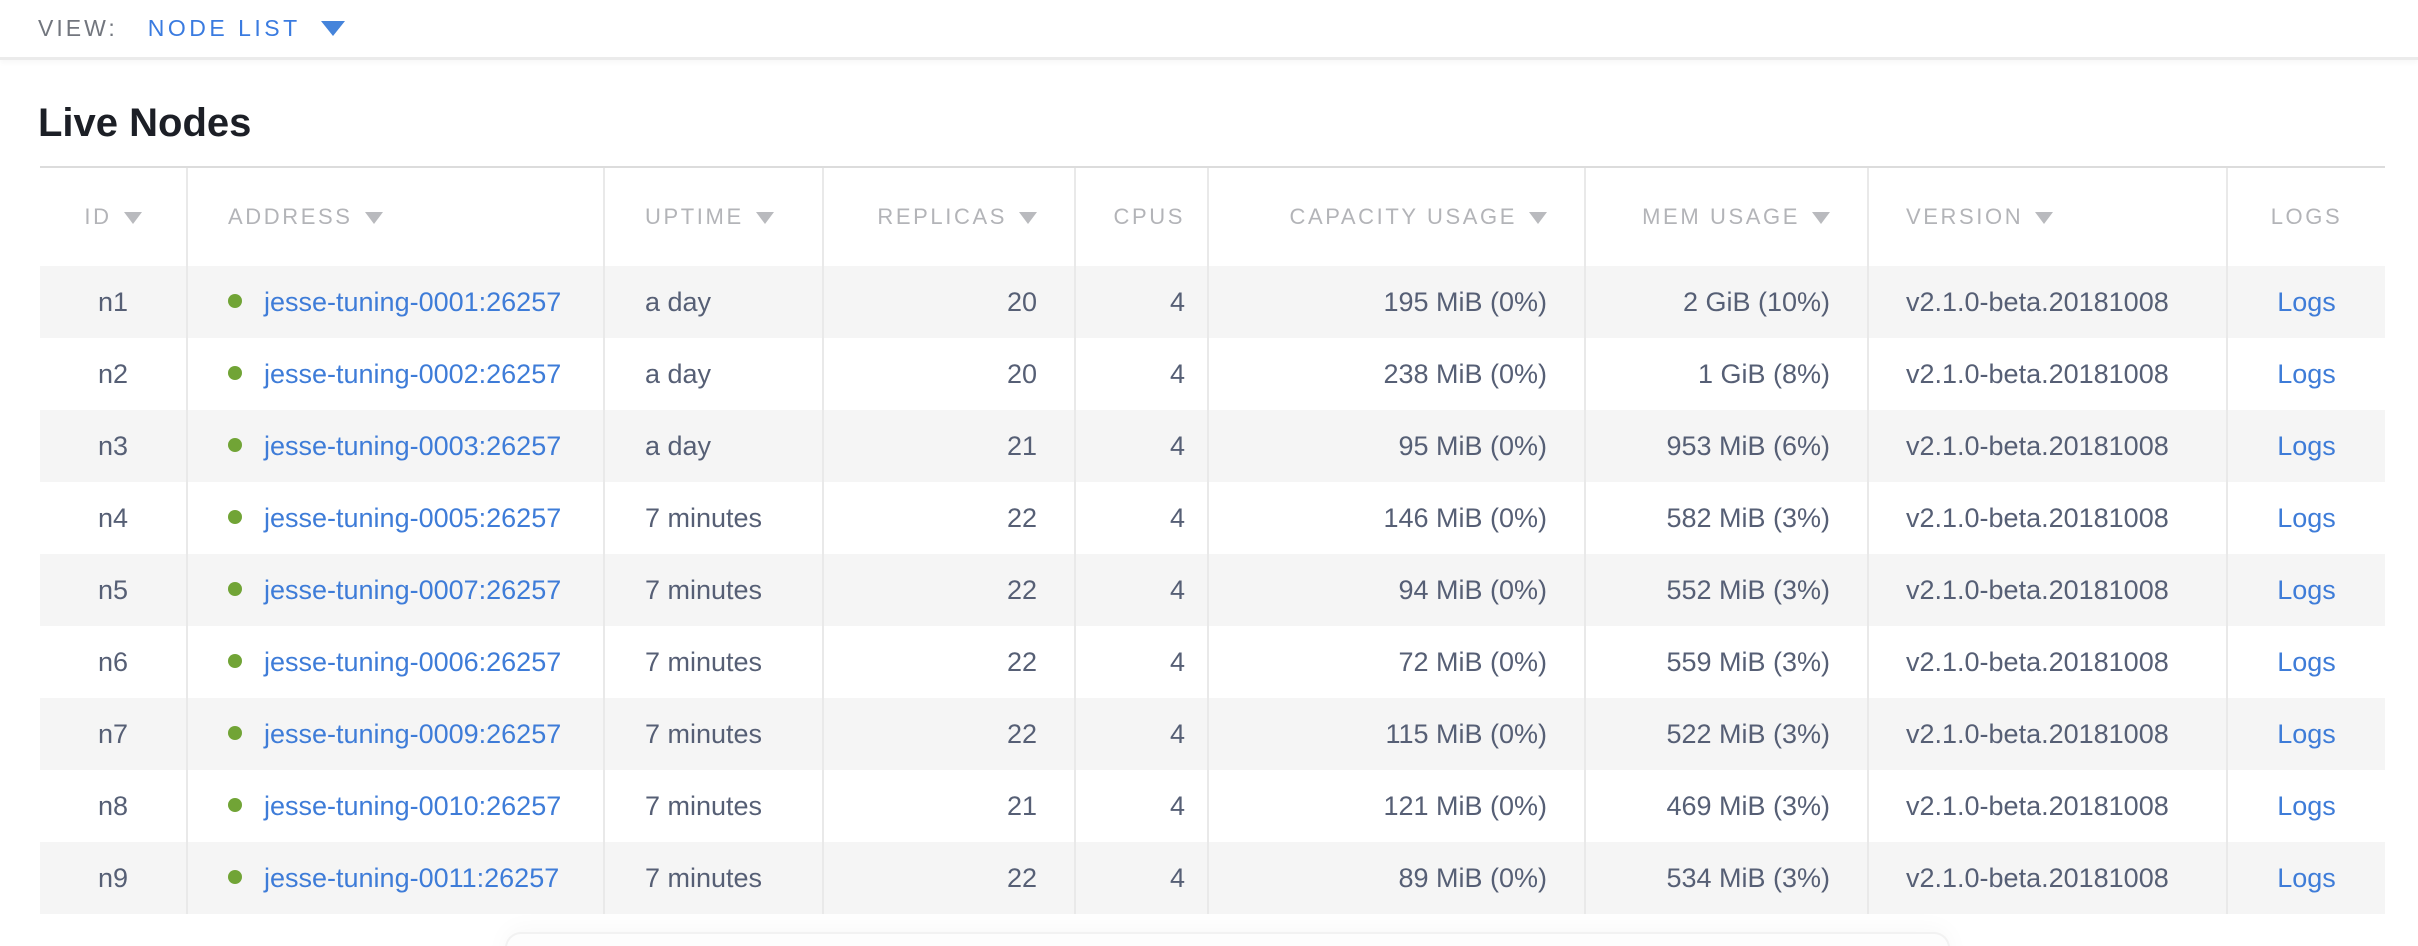  What do you see at coordinates (1726, 878) in the screenshot?
I see `node-mem-usage-cell: 534 MiB (3%)` at bounding box center [1726, 878].